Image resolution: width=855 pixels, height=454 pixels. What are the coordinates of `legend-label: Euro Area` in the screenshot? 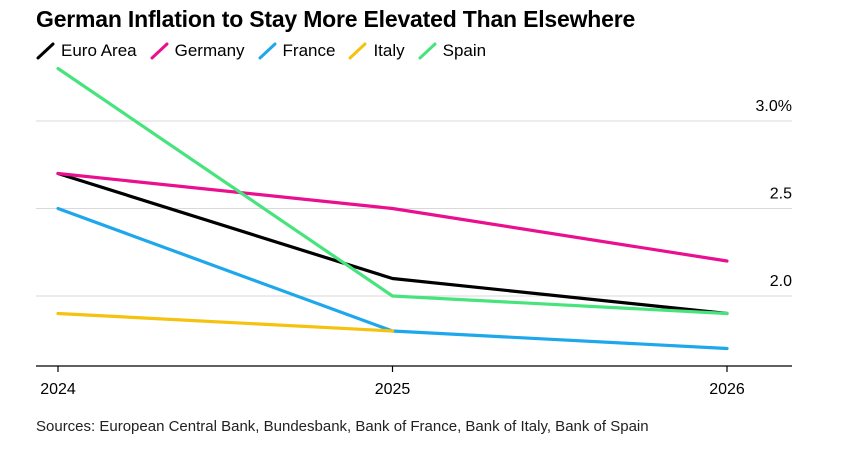 It's located at (99, 50).